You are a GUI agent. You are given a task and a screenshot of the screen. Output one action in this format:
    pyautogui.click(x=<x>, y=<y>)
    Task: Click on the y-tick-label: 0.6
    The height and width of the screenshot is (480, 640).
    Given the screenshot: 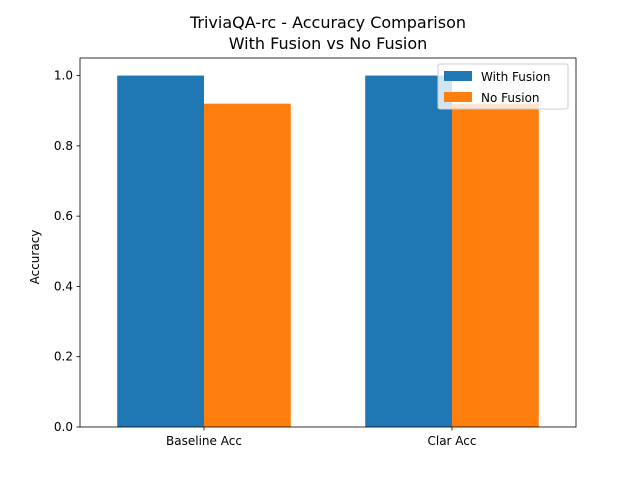 What is the action you would take?
    pyautogui.click(x=63, y=216)
    